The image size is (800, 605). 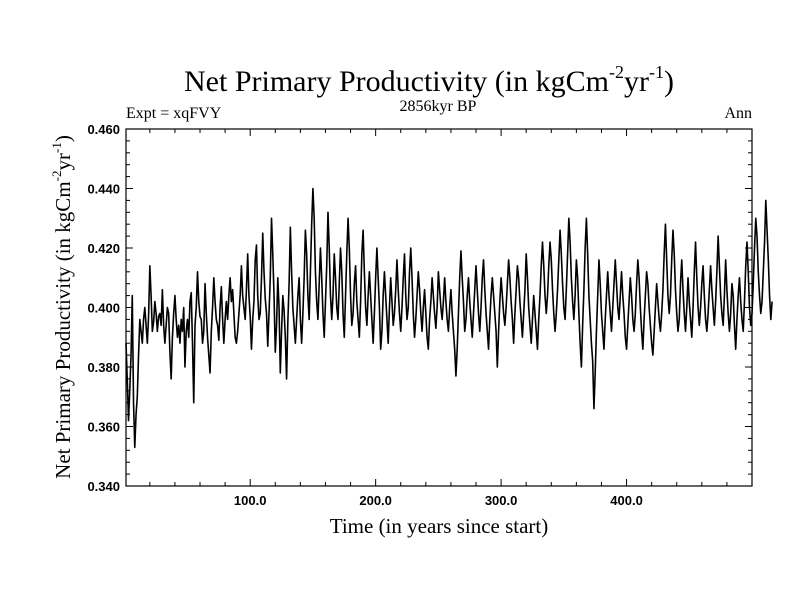 I want to click on y-tick-label: 0.460, so click(x=103, y=129).